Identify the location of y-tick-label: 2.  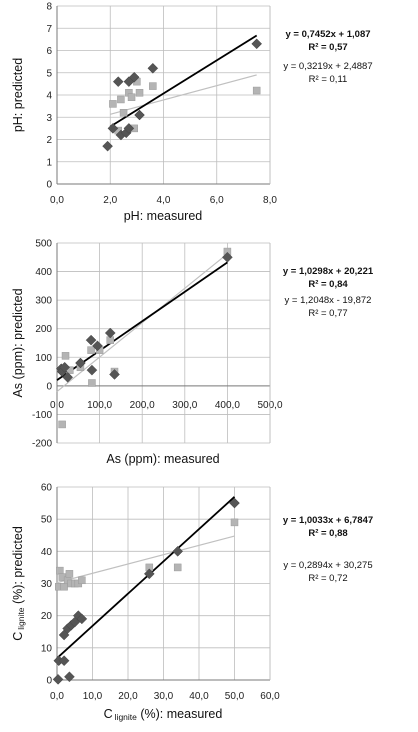
(49, 140).